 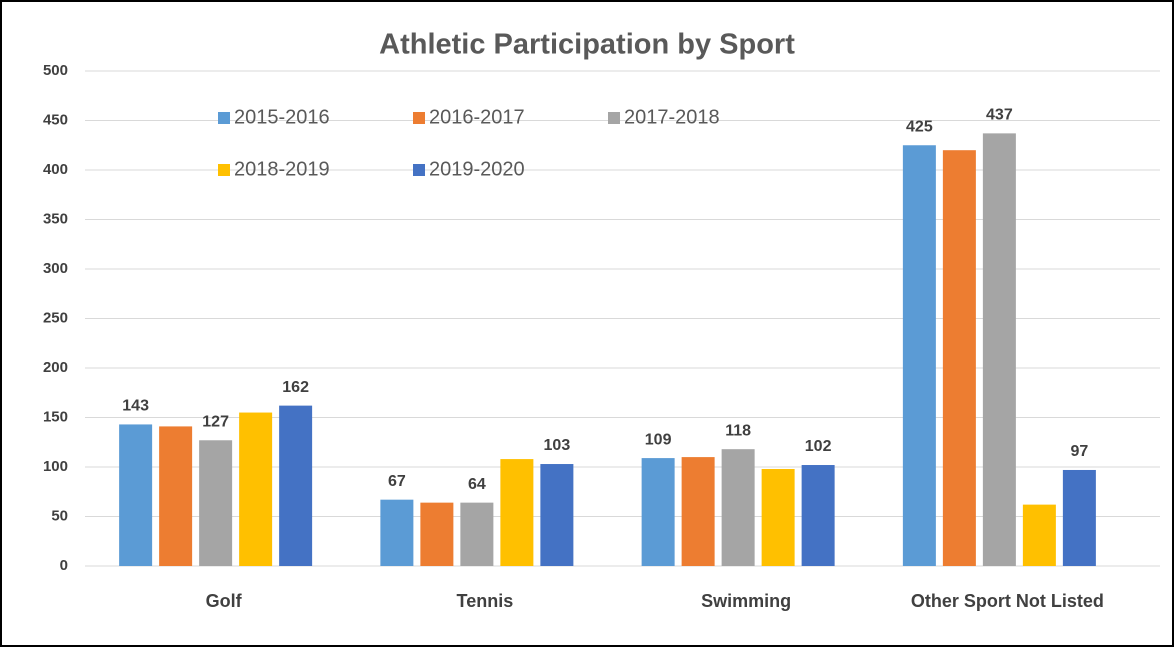 What do you see at coordinates (999, 115) in the screenshot?
I see `data-label: 437` at bounding box center [999, 115].